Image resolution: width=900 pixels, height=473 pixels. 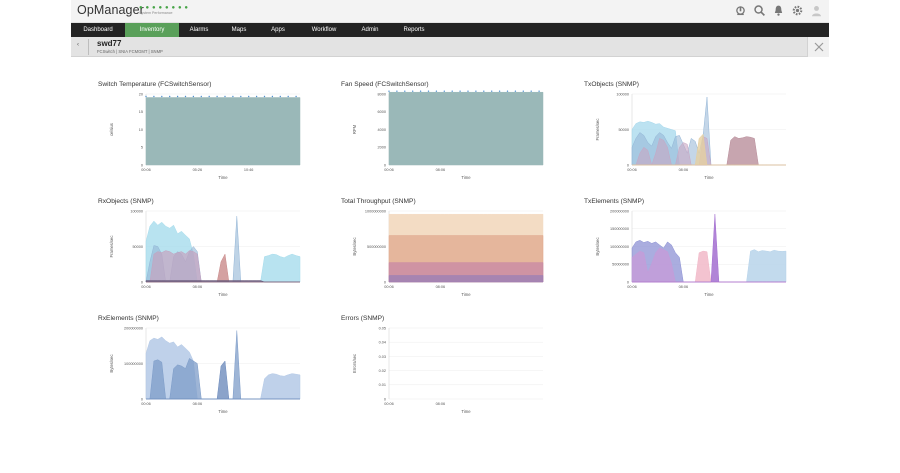 What do you see at coordinates (156, 13) in the screenshot?
I see `performance-caption: System Performance` at bounding box center [156, 13].